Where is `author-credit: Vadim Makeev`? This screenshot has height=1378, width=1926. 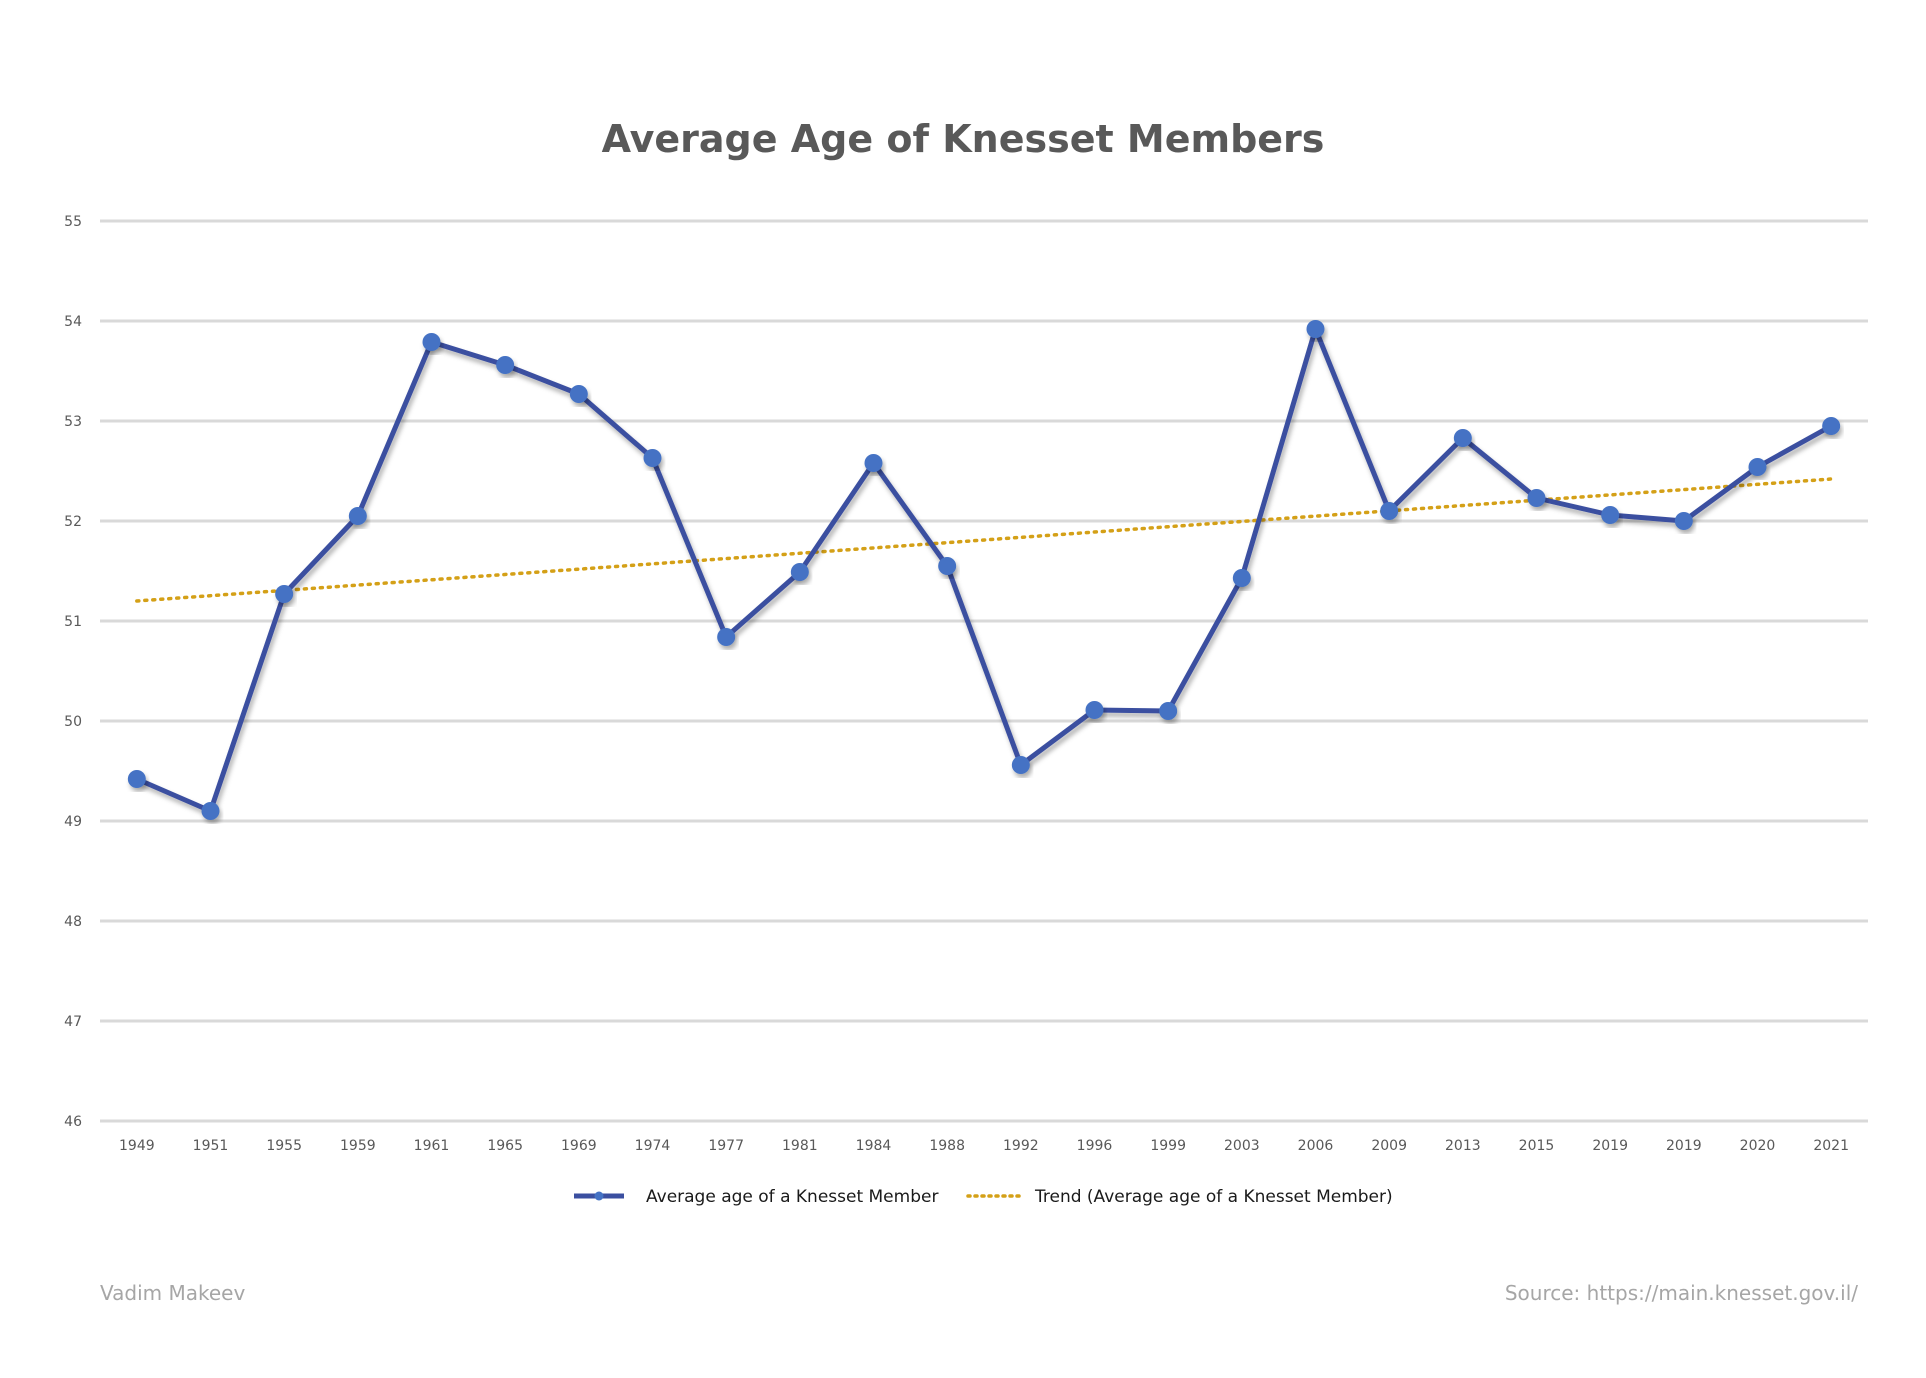
author-credit: Vadim Makeev is located at coordinates (172, 1293).